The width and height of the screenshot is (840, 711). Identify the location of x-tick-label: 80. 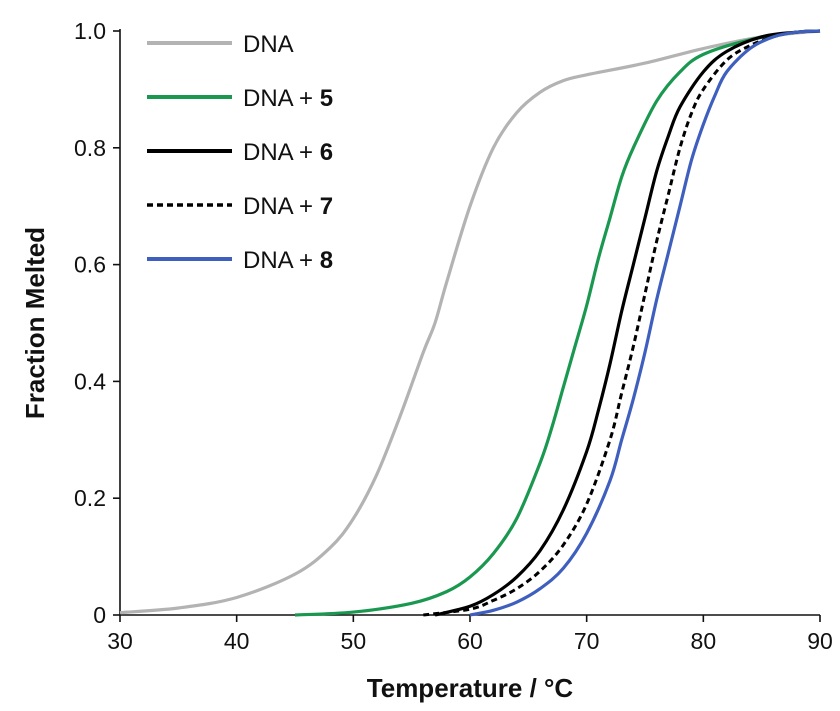
(704, 641).